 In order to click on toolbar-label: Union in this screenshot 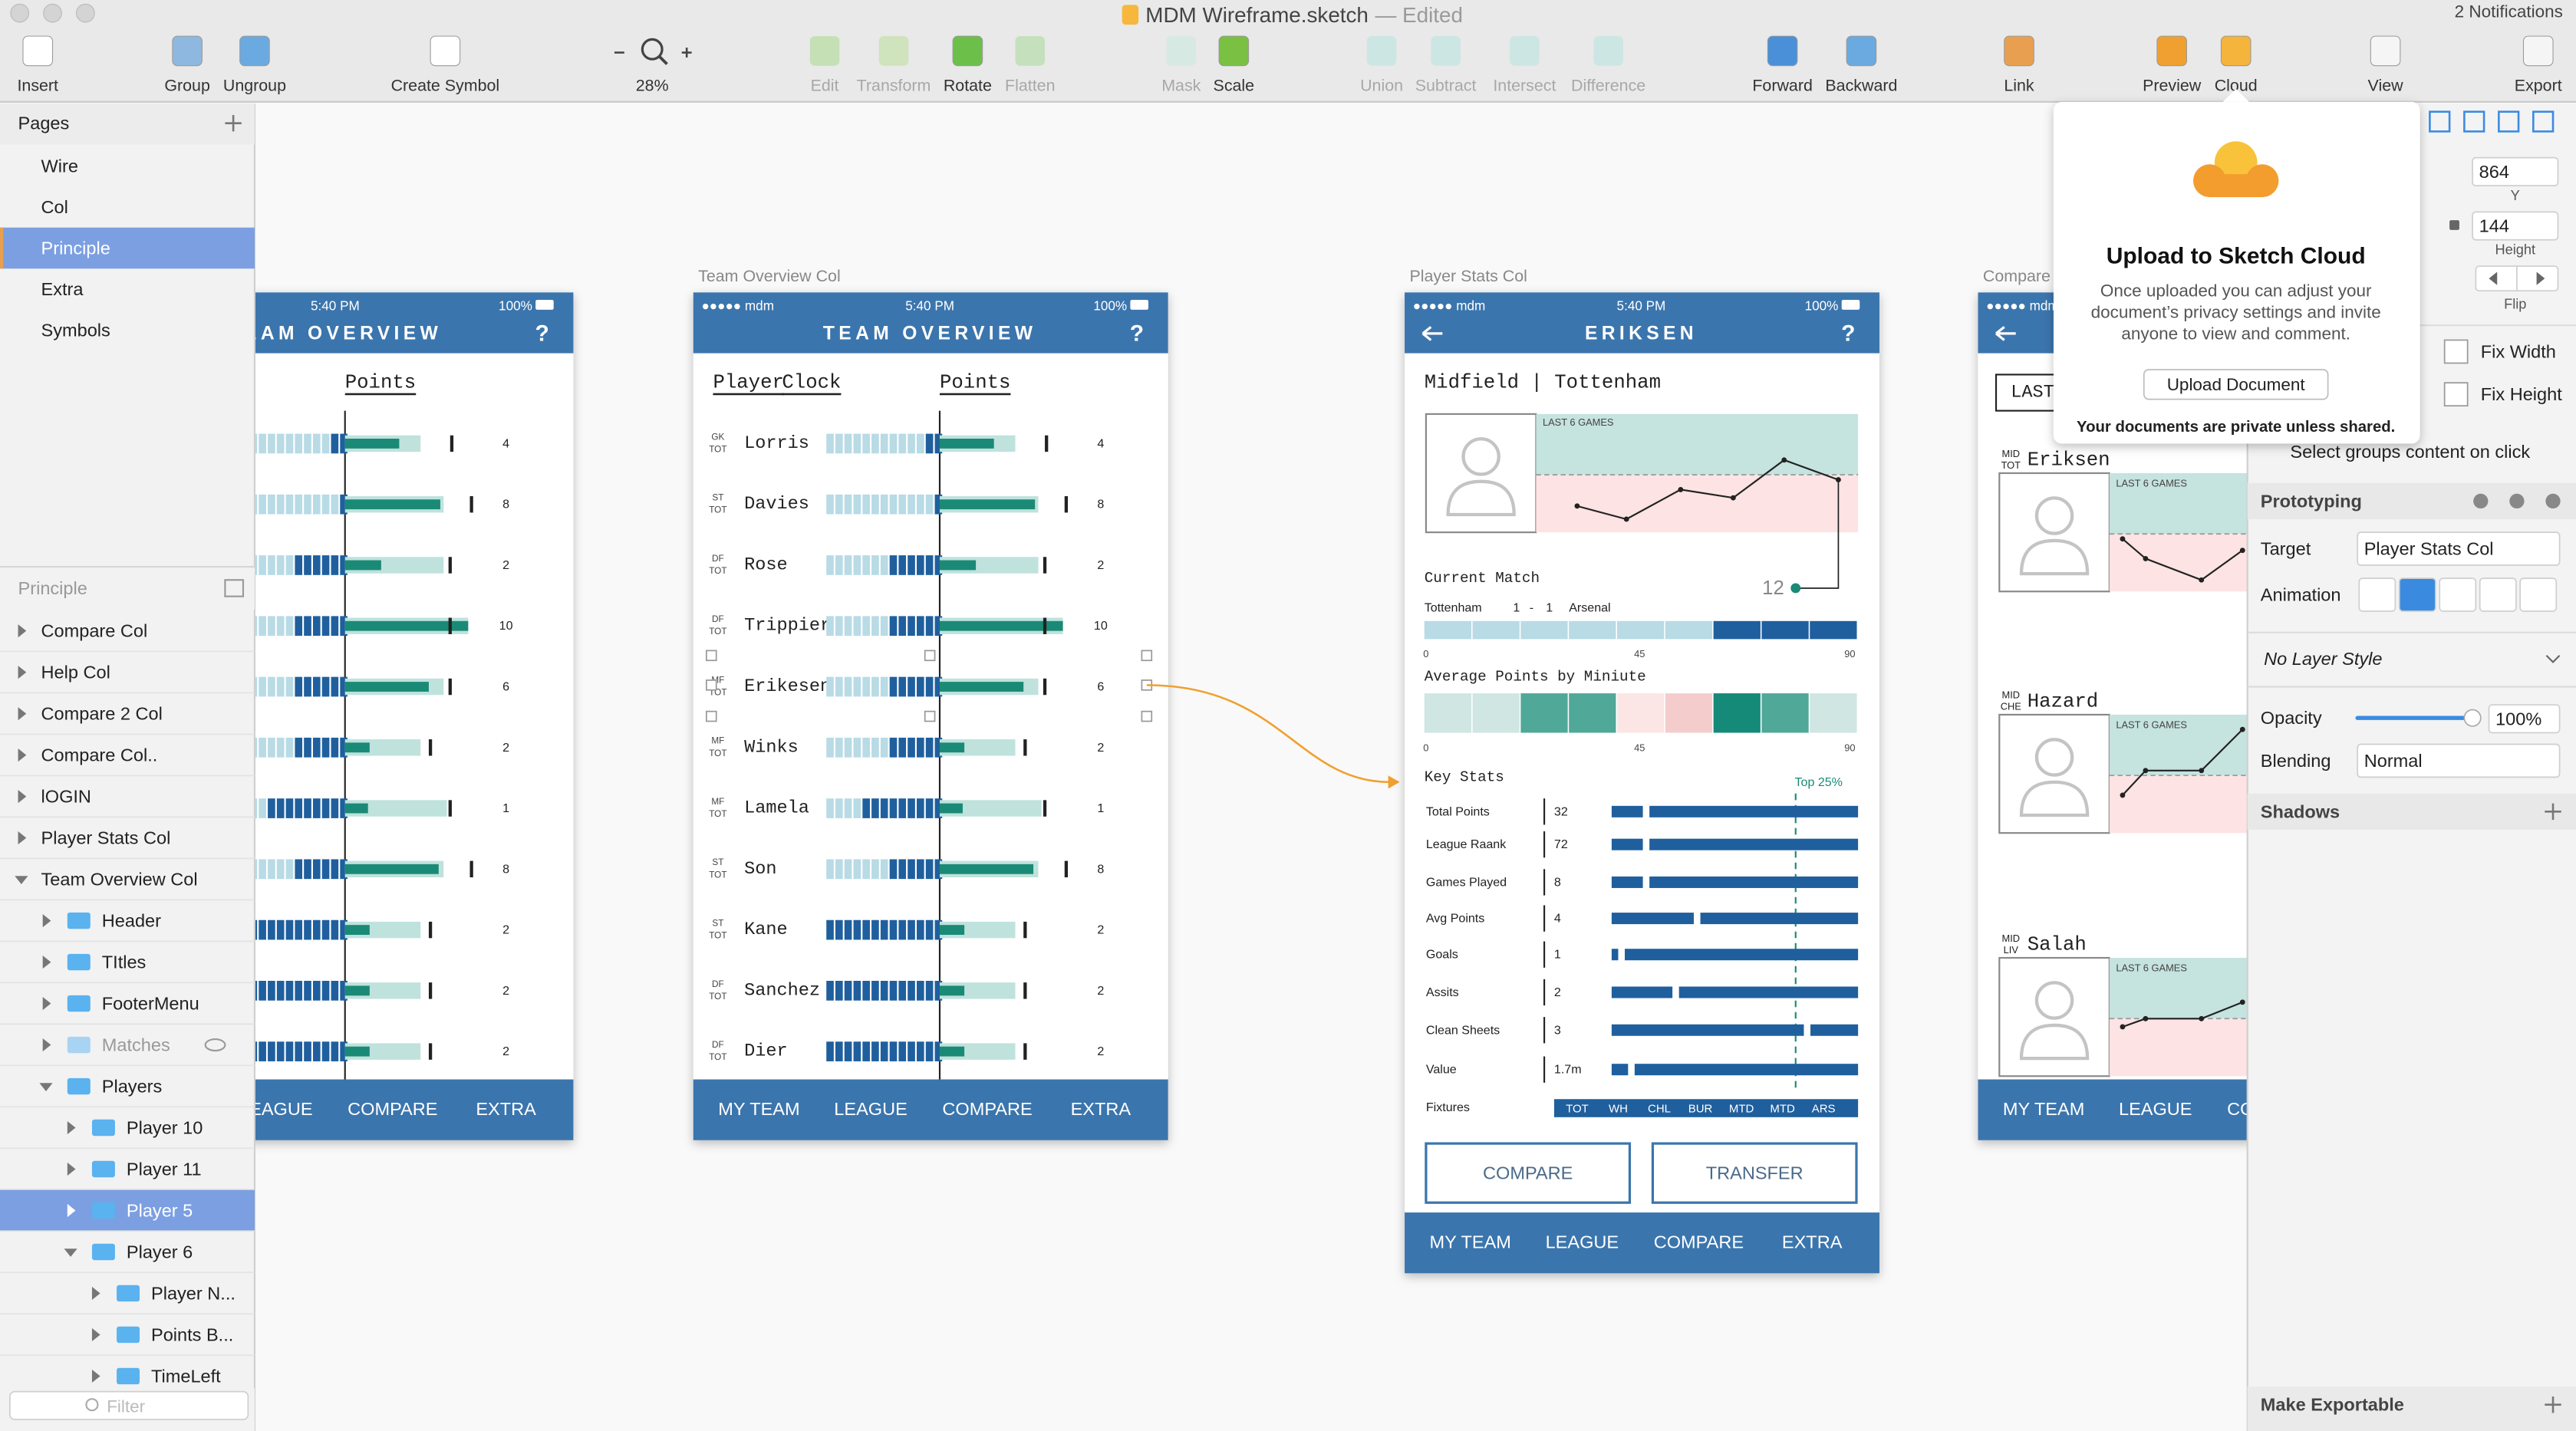, I will do `click(1381, 85)`.